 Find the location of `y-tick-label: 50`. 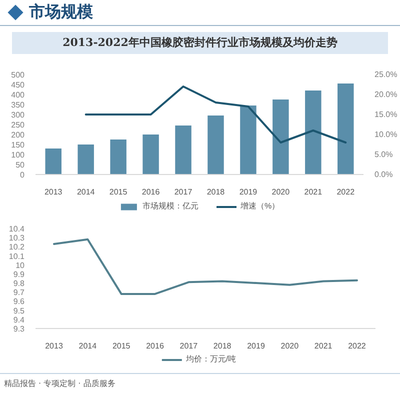

y-tick-label: 50 is located at coordinates (21, 165).